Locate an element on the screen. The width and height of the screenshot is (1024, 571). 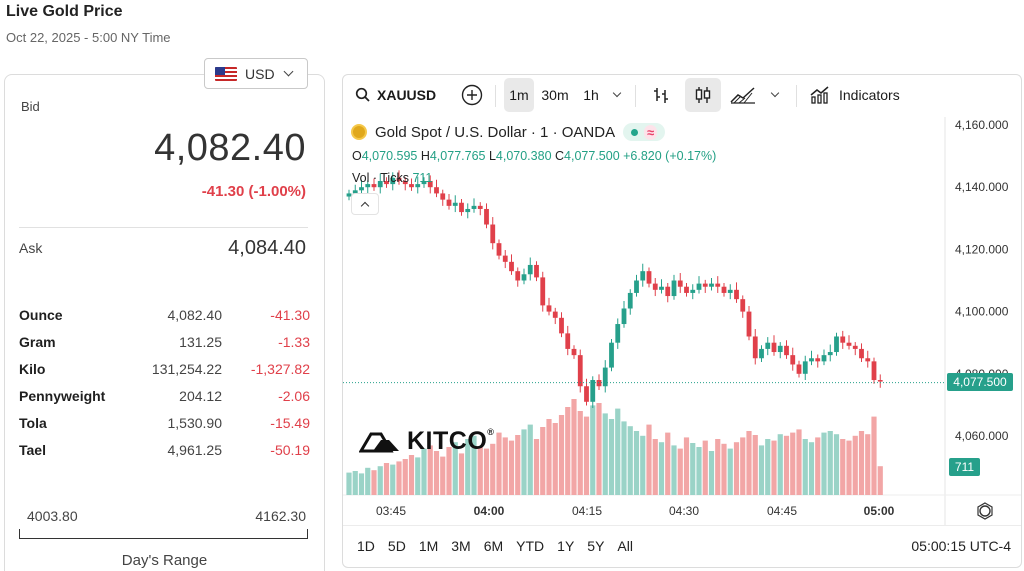
indicators-label: Indicators is located at coordinates (869, 95).